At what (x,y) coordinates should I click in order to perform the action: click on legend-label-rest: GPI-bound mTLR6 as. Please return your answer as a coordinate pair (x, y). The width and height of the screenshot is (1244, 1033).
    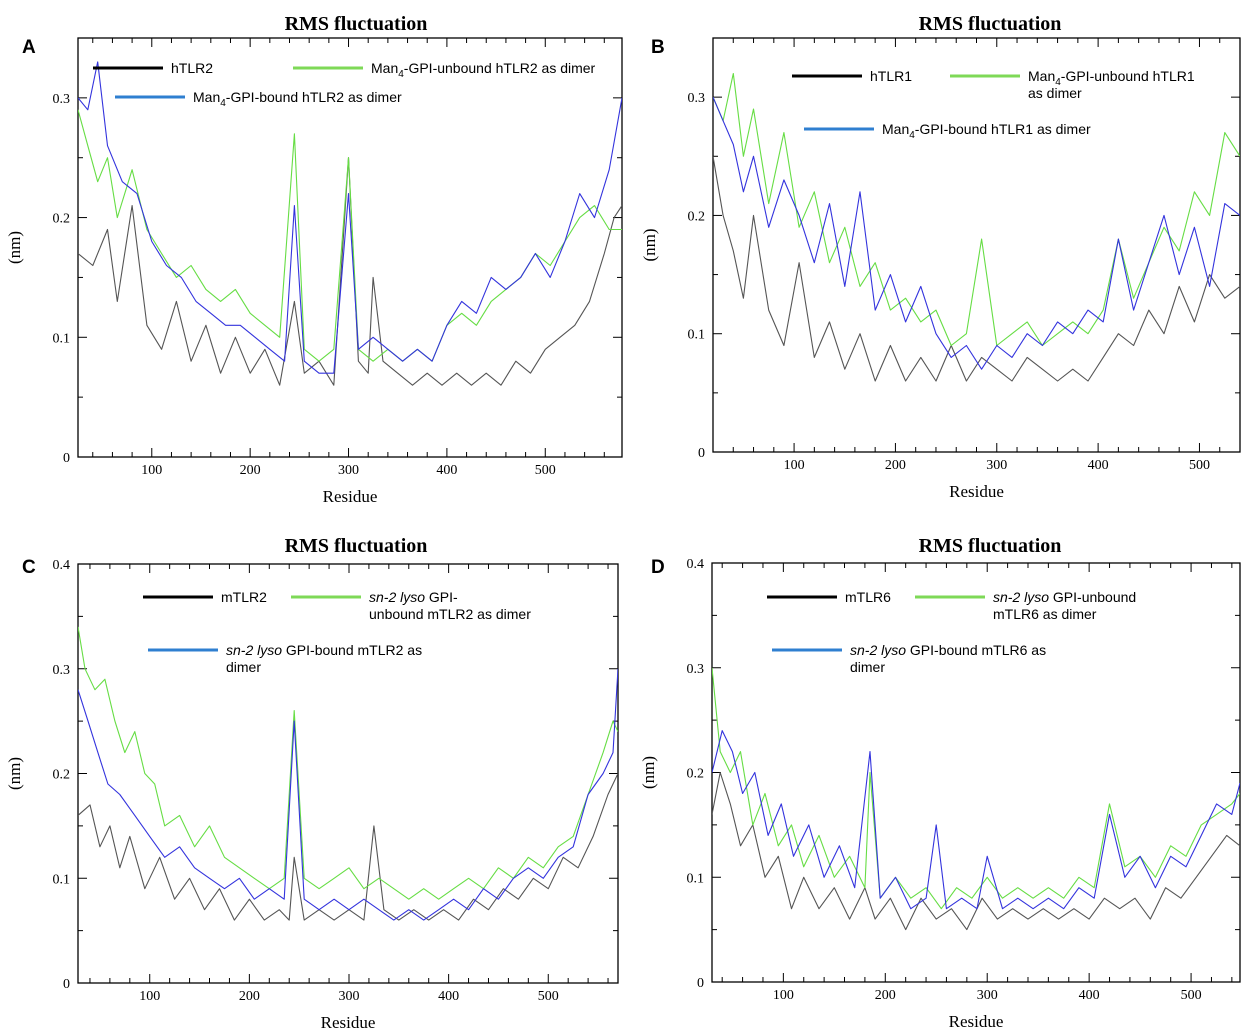
    Looking at the image, I should click on (976, 650).